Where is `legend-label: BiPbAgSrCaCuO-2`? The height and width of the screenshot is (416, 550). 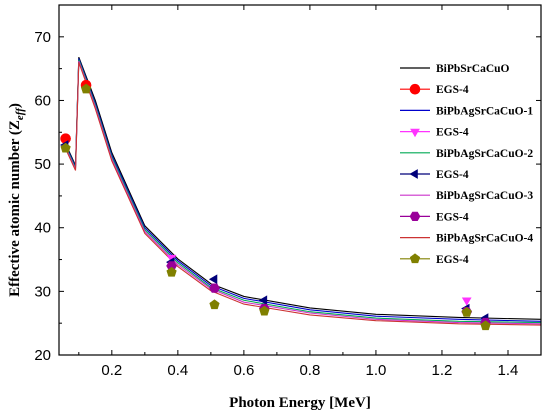 legend-label: BiPbAgSrCaCuO-2 is located at coordinates (484, 154).